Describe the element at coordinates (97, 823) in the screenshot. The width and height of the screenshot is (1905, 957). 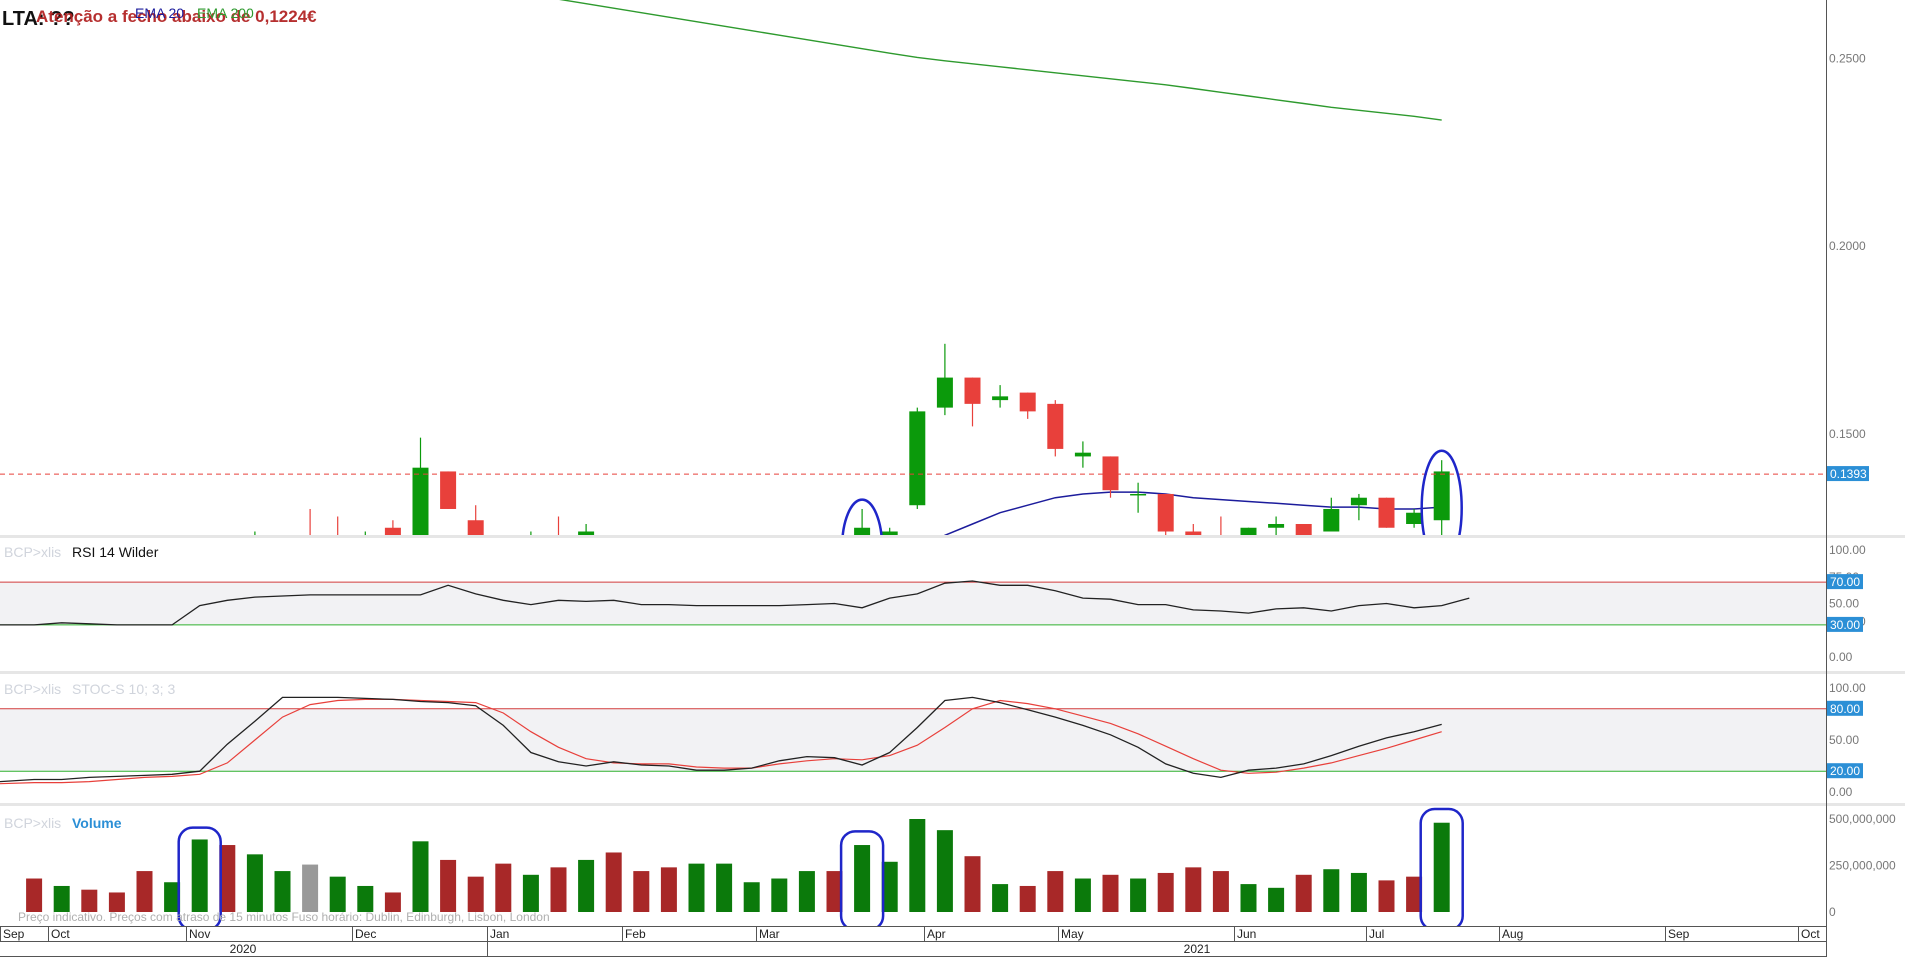
I see `volume-title: Volume` at that location.